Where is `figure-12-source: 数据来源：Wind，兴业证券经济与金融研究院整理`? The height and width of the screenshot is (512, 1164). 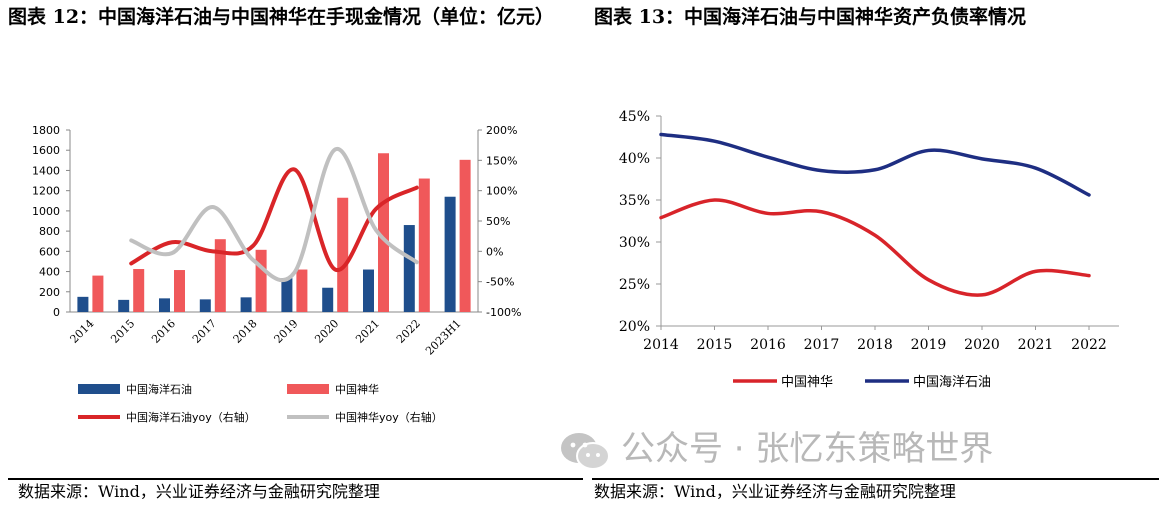 figure-12-source: 数据来源：Wind，兴业证券经济与金融研究院整理 is located at coordinates (199, 491).